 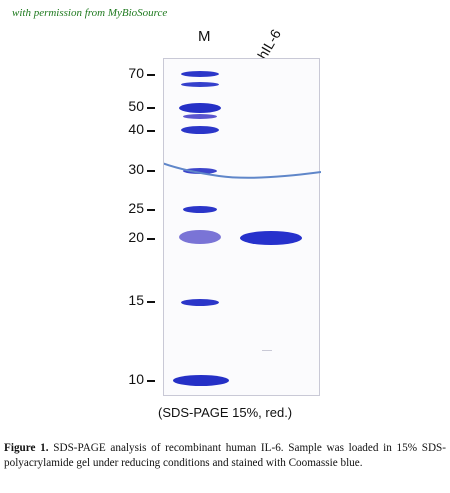 I want to click on figure-caption-label: Figure 1., so click(x=26, y=448).